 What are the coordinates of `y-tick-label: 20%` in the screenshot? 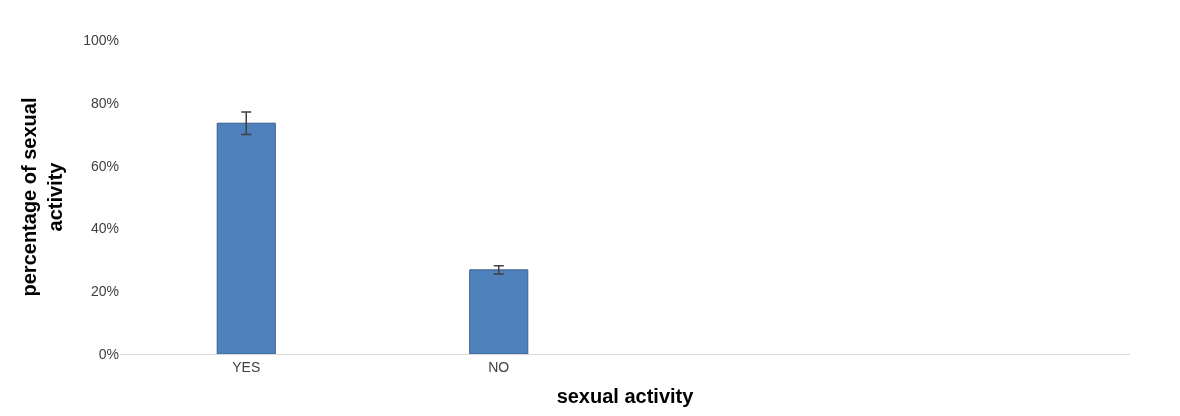 It's located at (104, 291).